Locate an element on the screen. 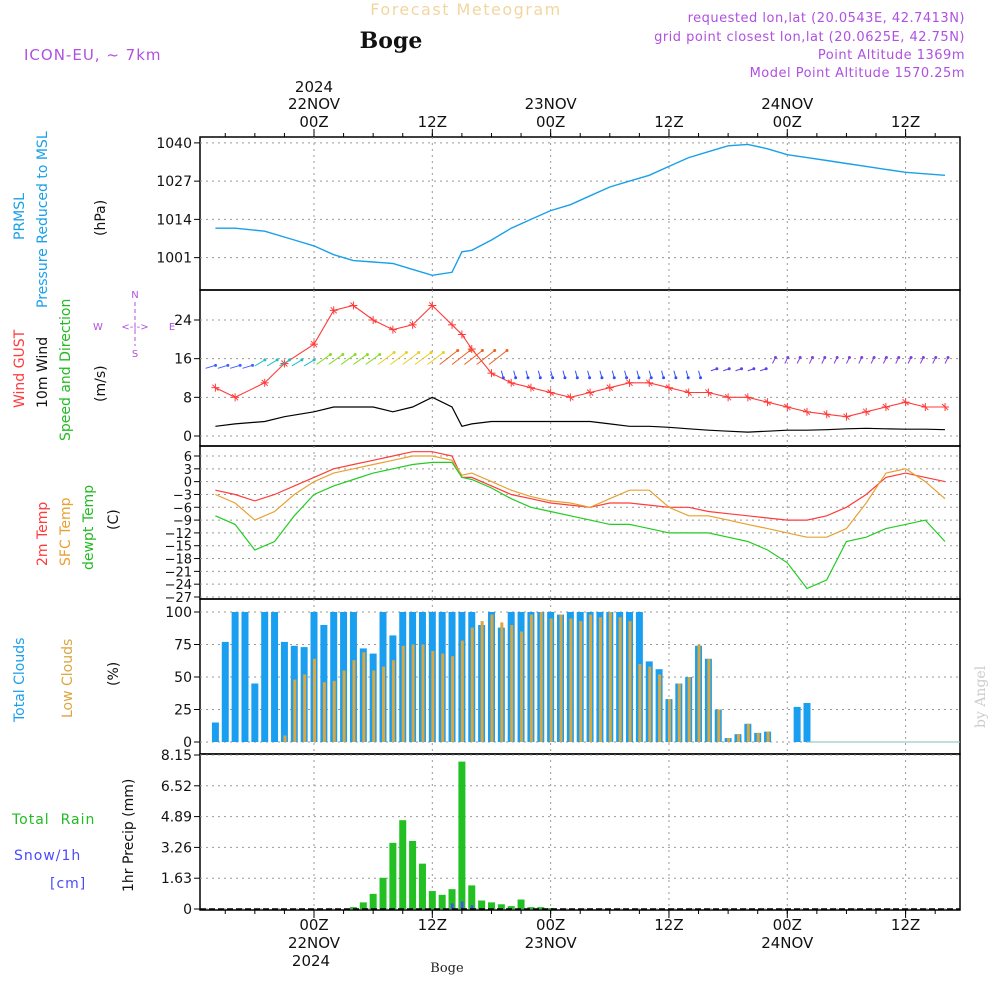 The height and width of the screenshot is (1000, 1000). y-tick-label: 75 is located at coordinates (183, 646).